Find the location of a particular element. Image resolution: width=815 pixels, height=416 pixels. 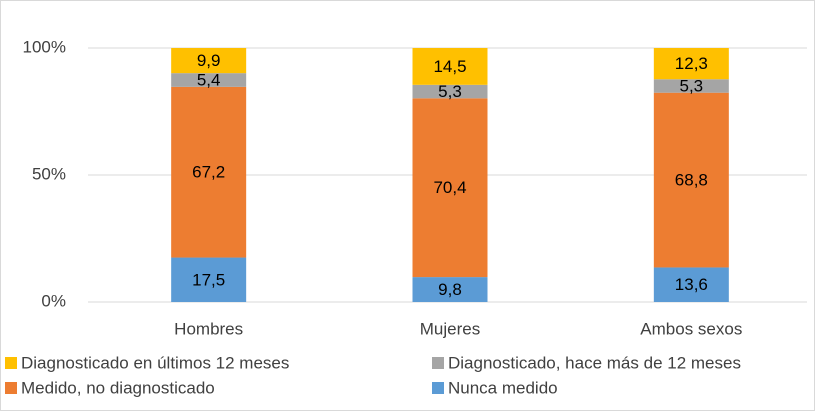

data-label: 17,5 is located at coordinates (208, 279).